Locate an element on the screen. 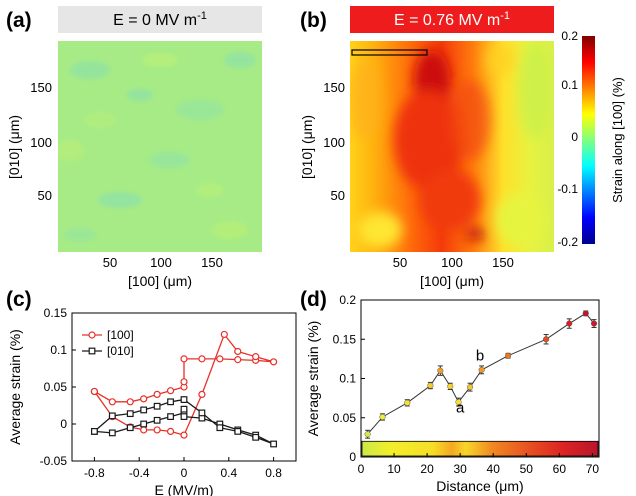  panel-b-banner-text: E = 0.76 MV m-1 is located at coordinates (452, 19).